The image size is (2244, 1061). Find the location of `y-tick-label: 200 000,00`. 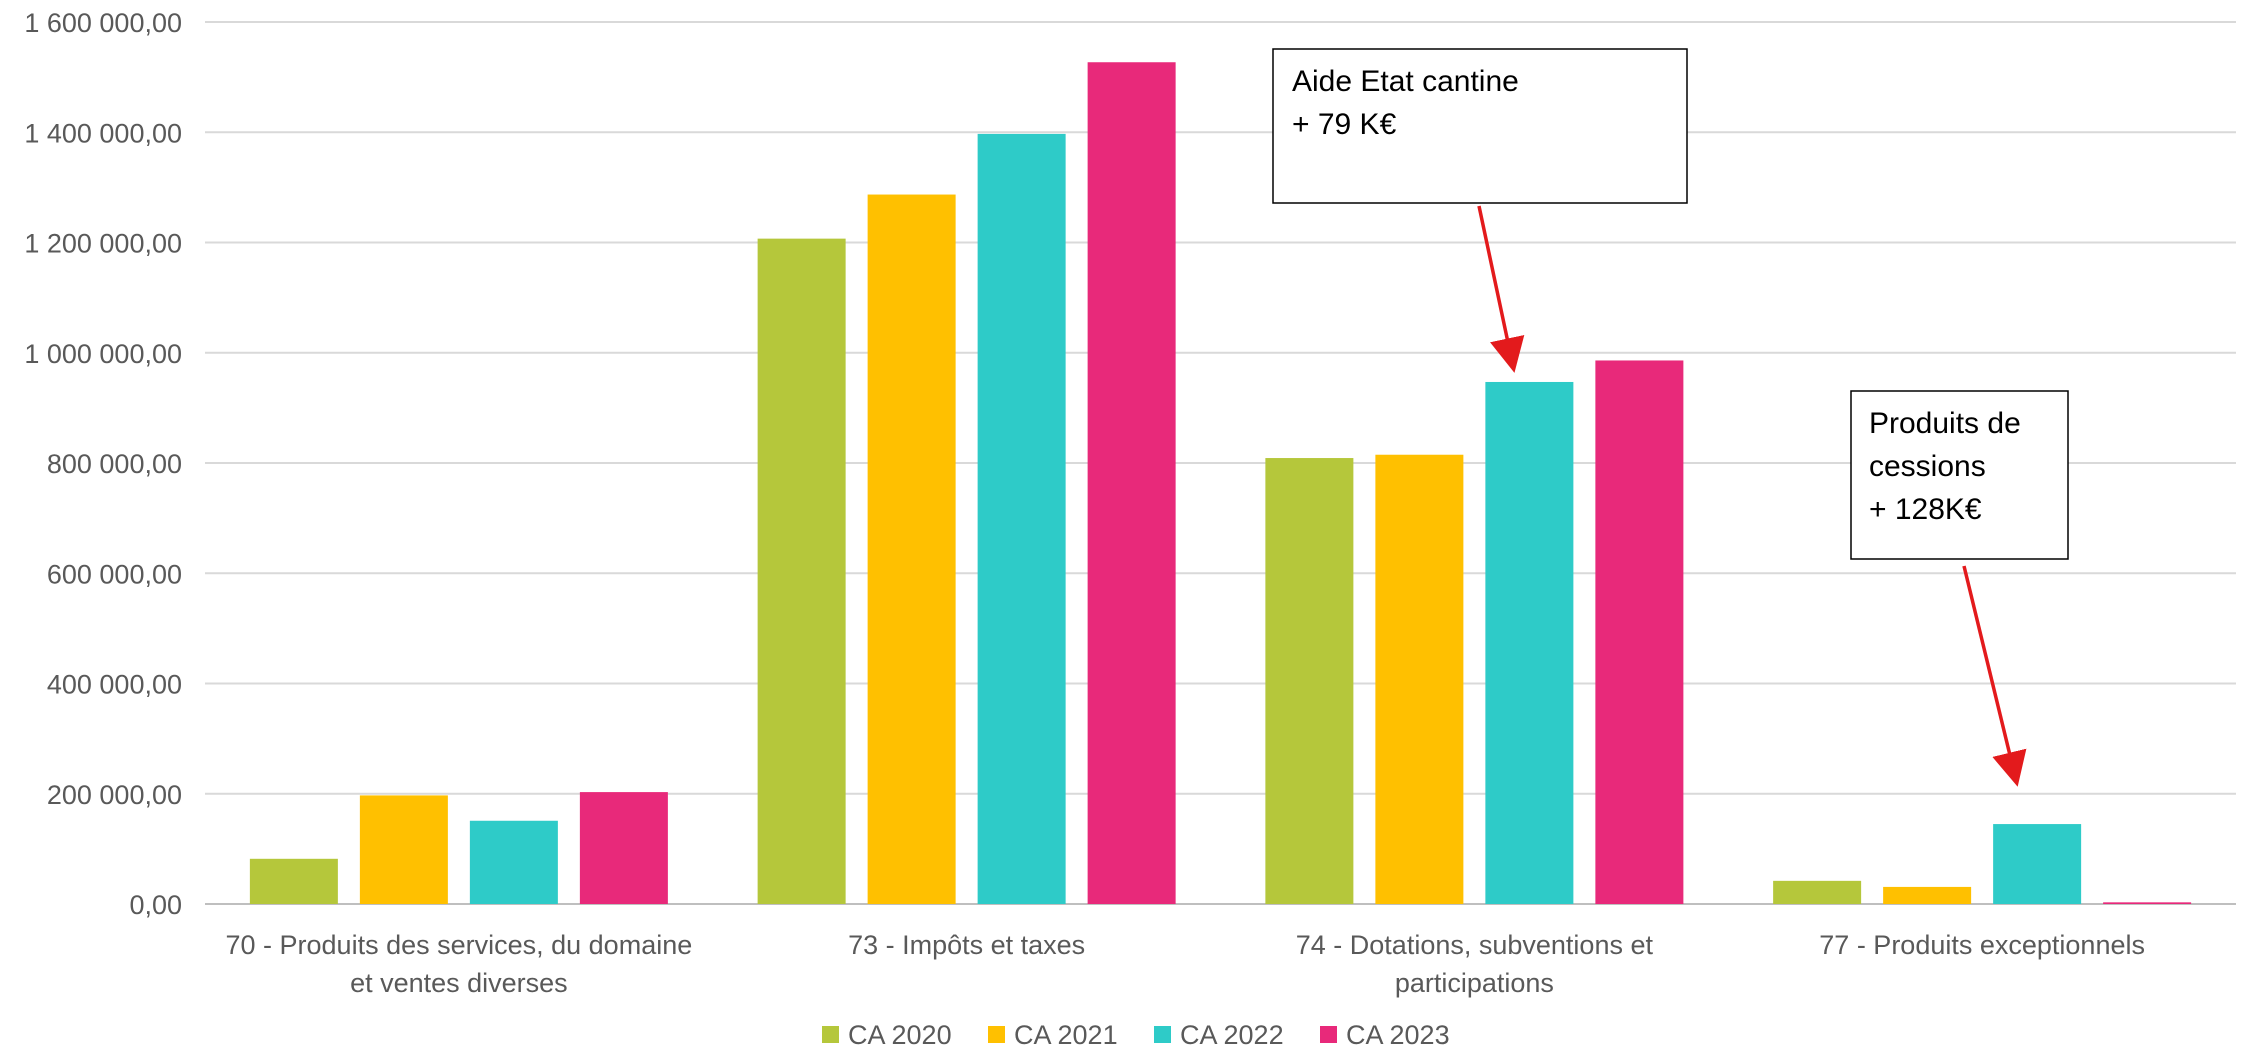

y-tick-label: 200 000,00 is located at coordinates (114, 795).